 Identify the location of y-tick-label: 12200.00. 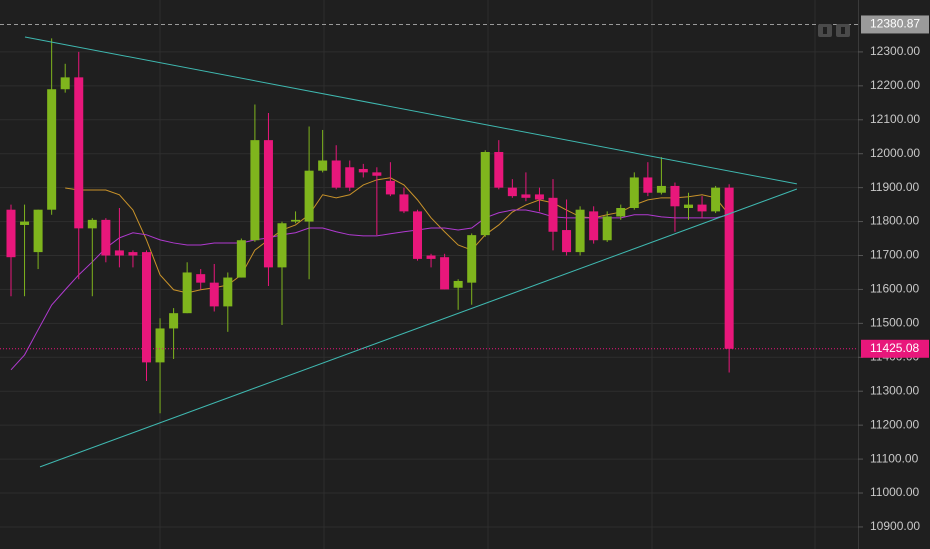
(895, 85).